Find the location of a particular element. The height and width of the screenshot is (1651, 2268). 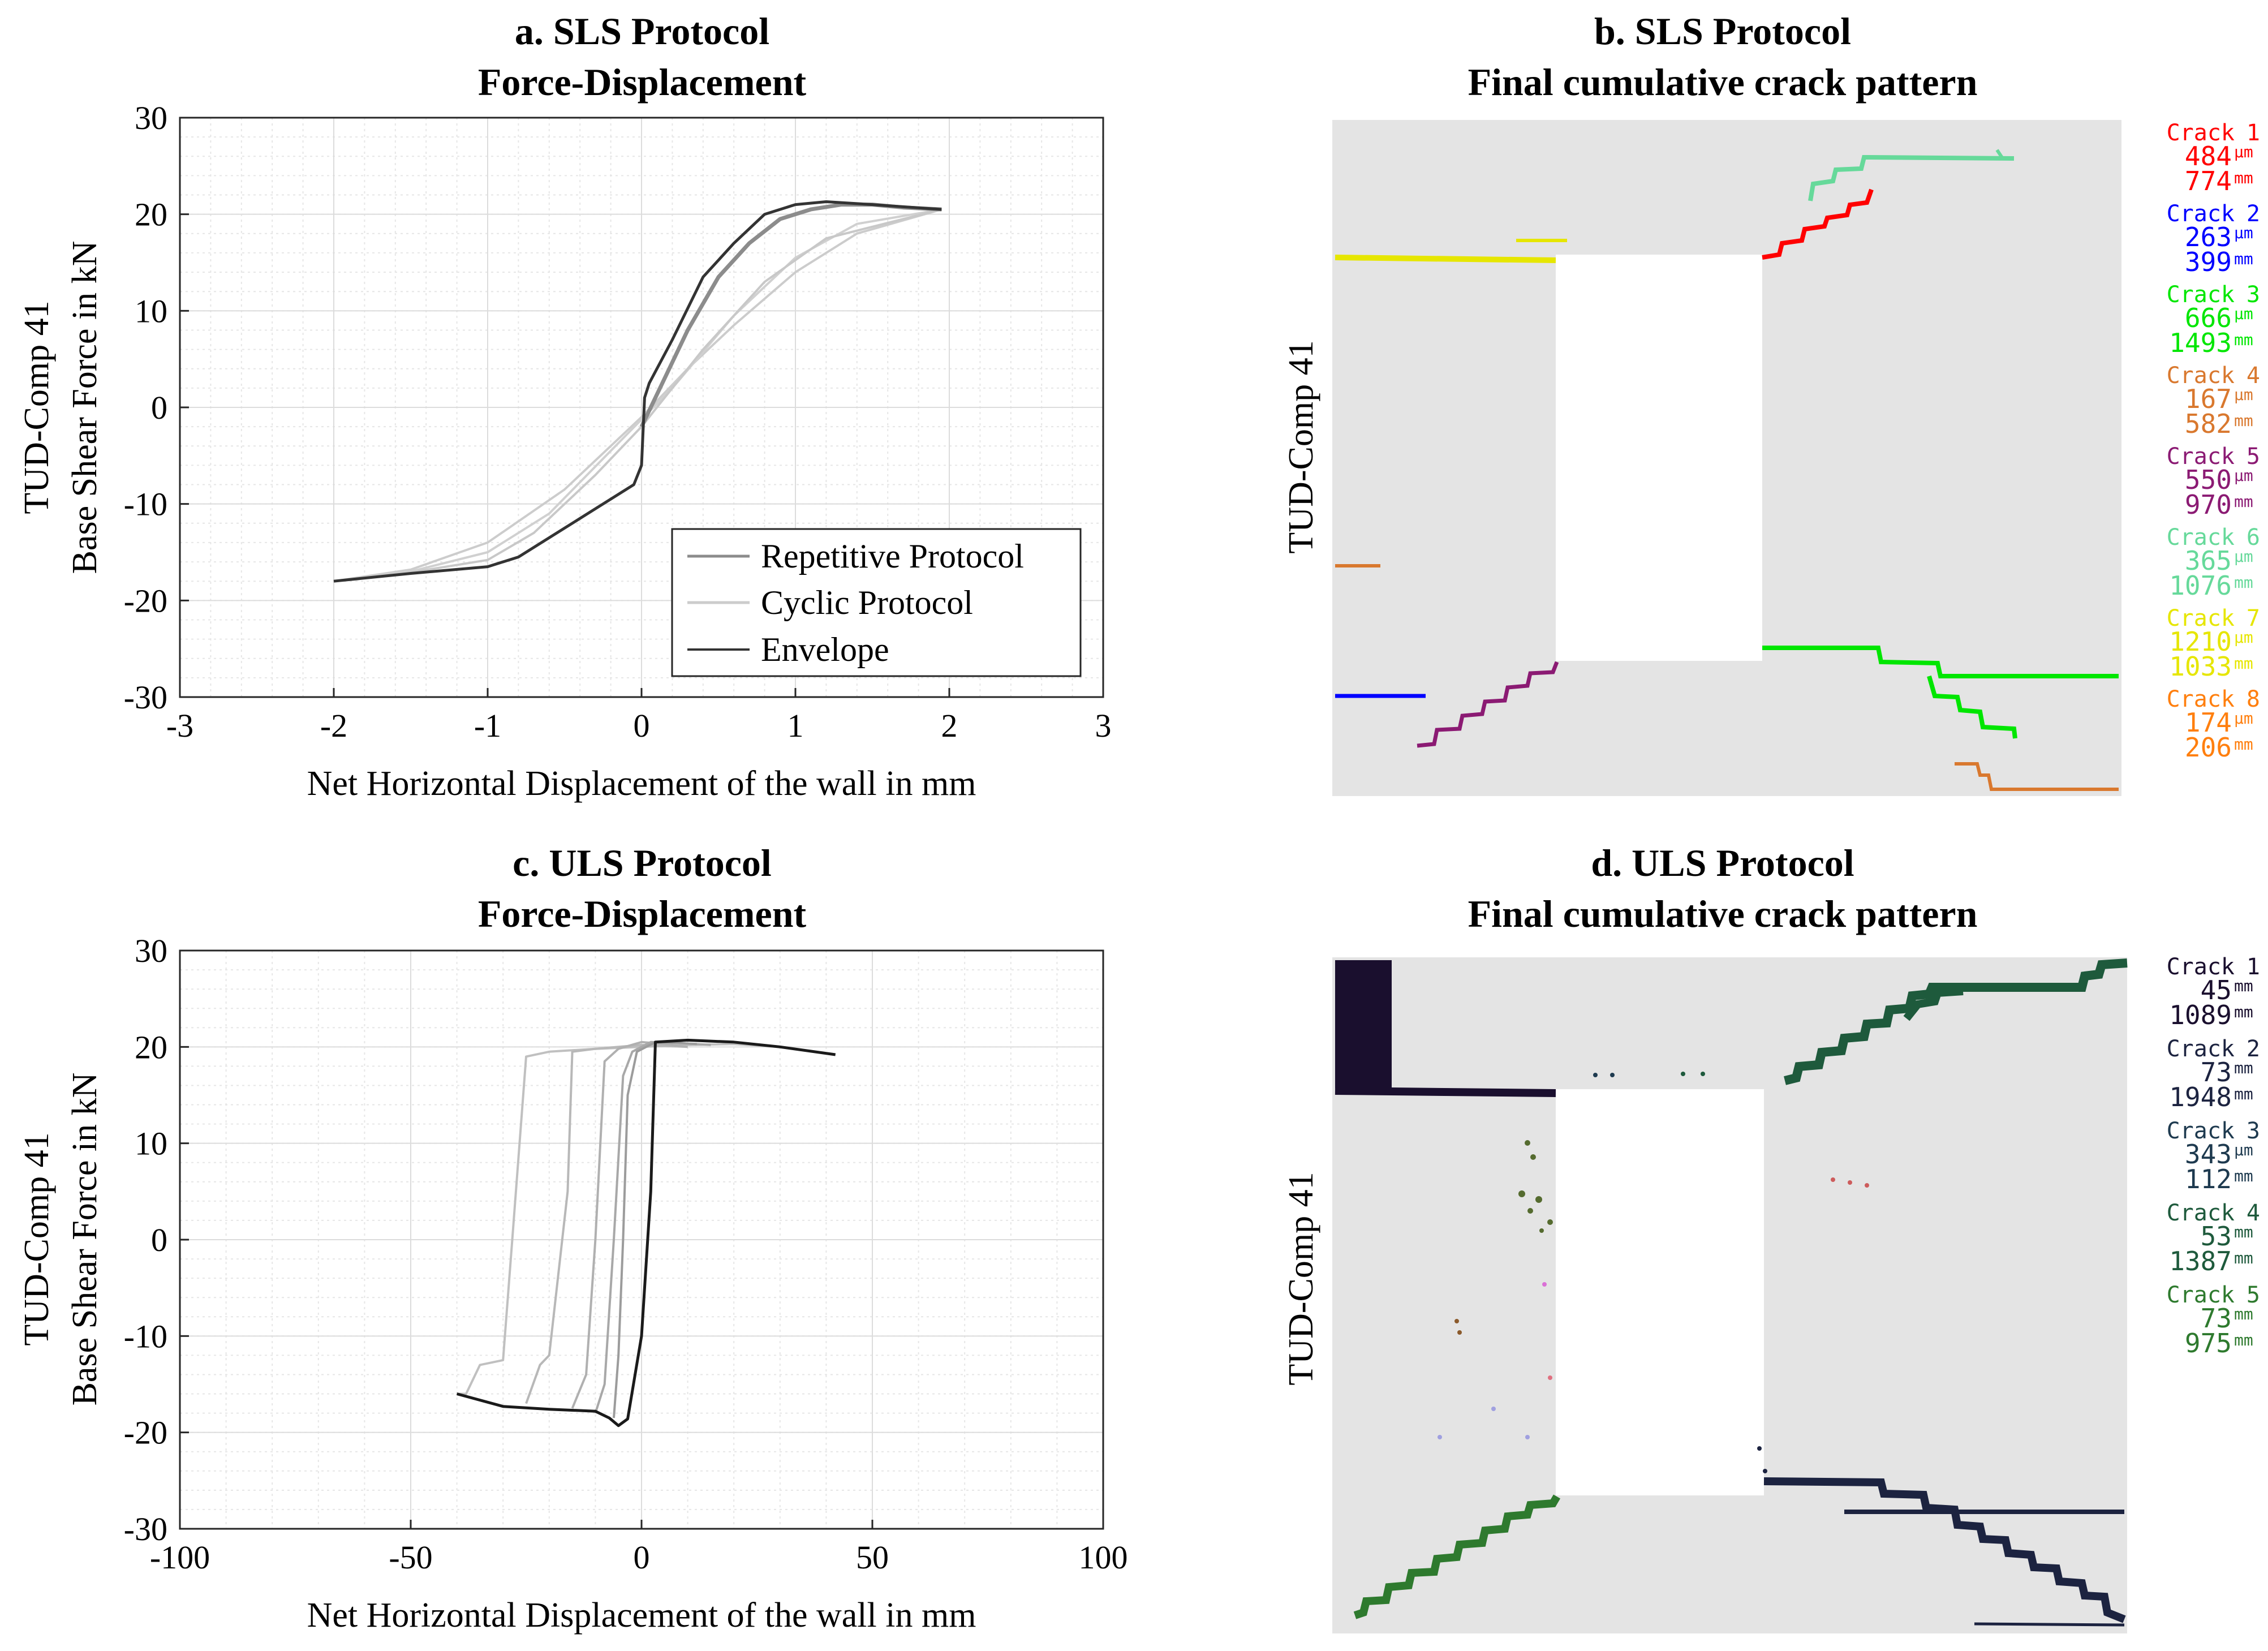

panel-b-side-label: TUD-Comp 41 is located at coordinates (1301, 447).